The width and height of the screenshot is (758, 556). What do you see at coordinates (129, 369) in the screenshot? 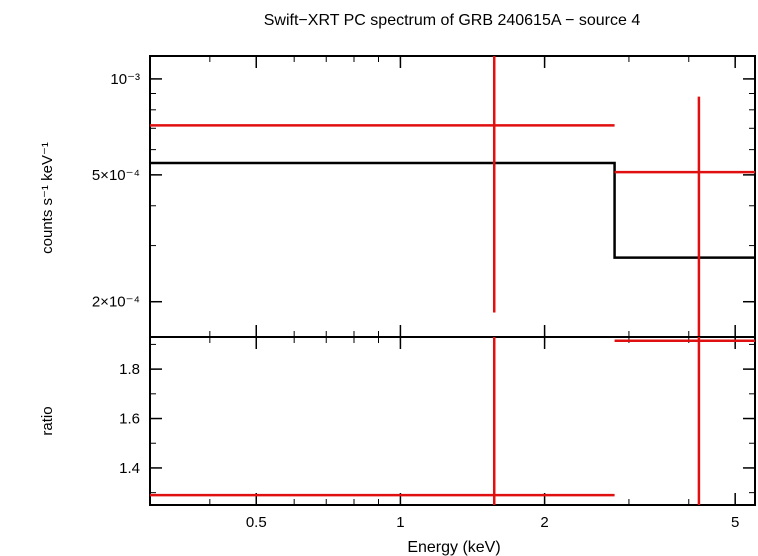
I see `y-tick-label-ratio: 1.8` at bounding box center [129, 369].